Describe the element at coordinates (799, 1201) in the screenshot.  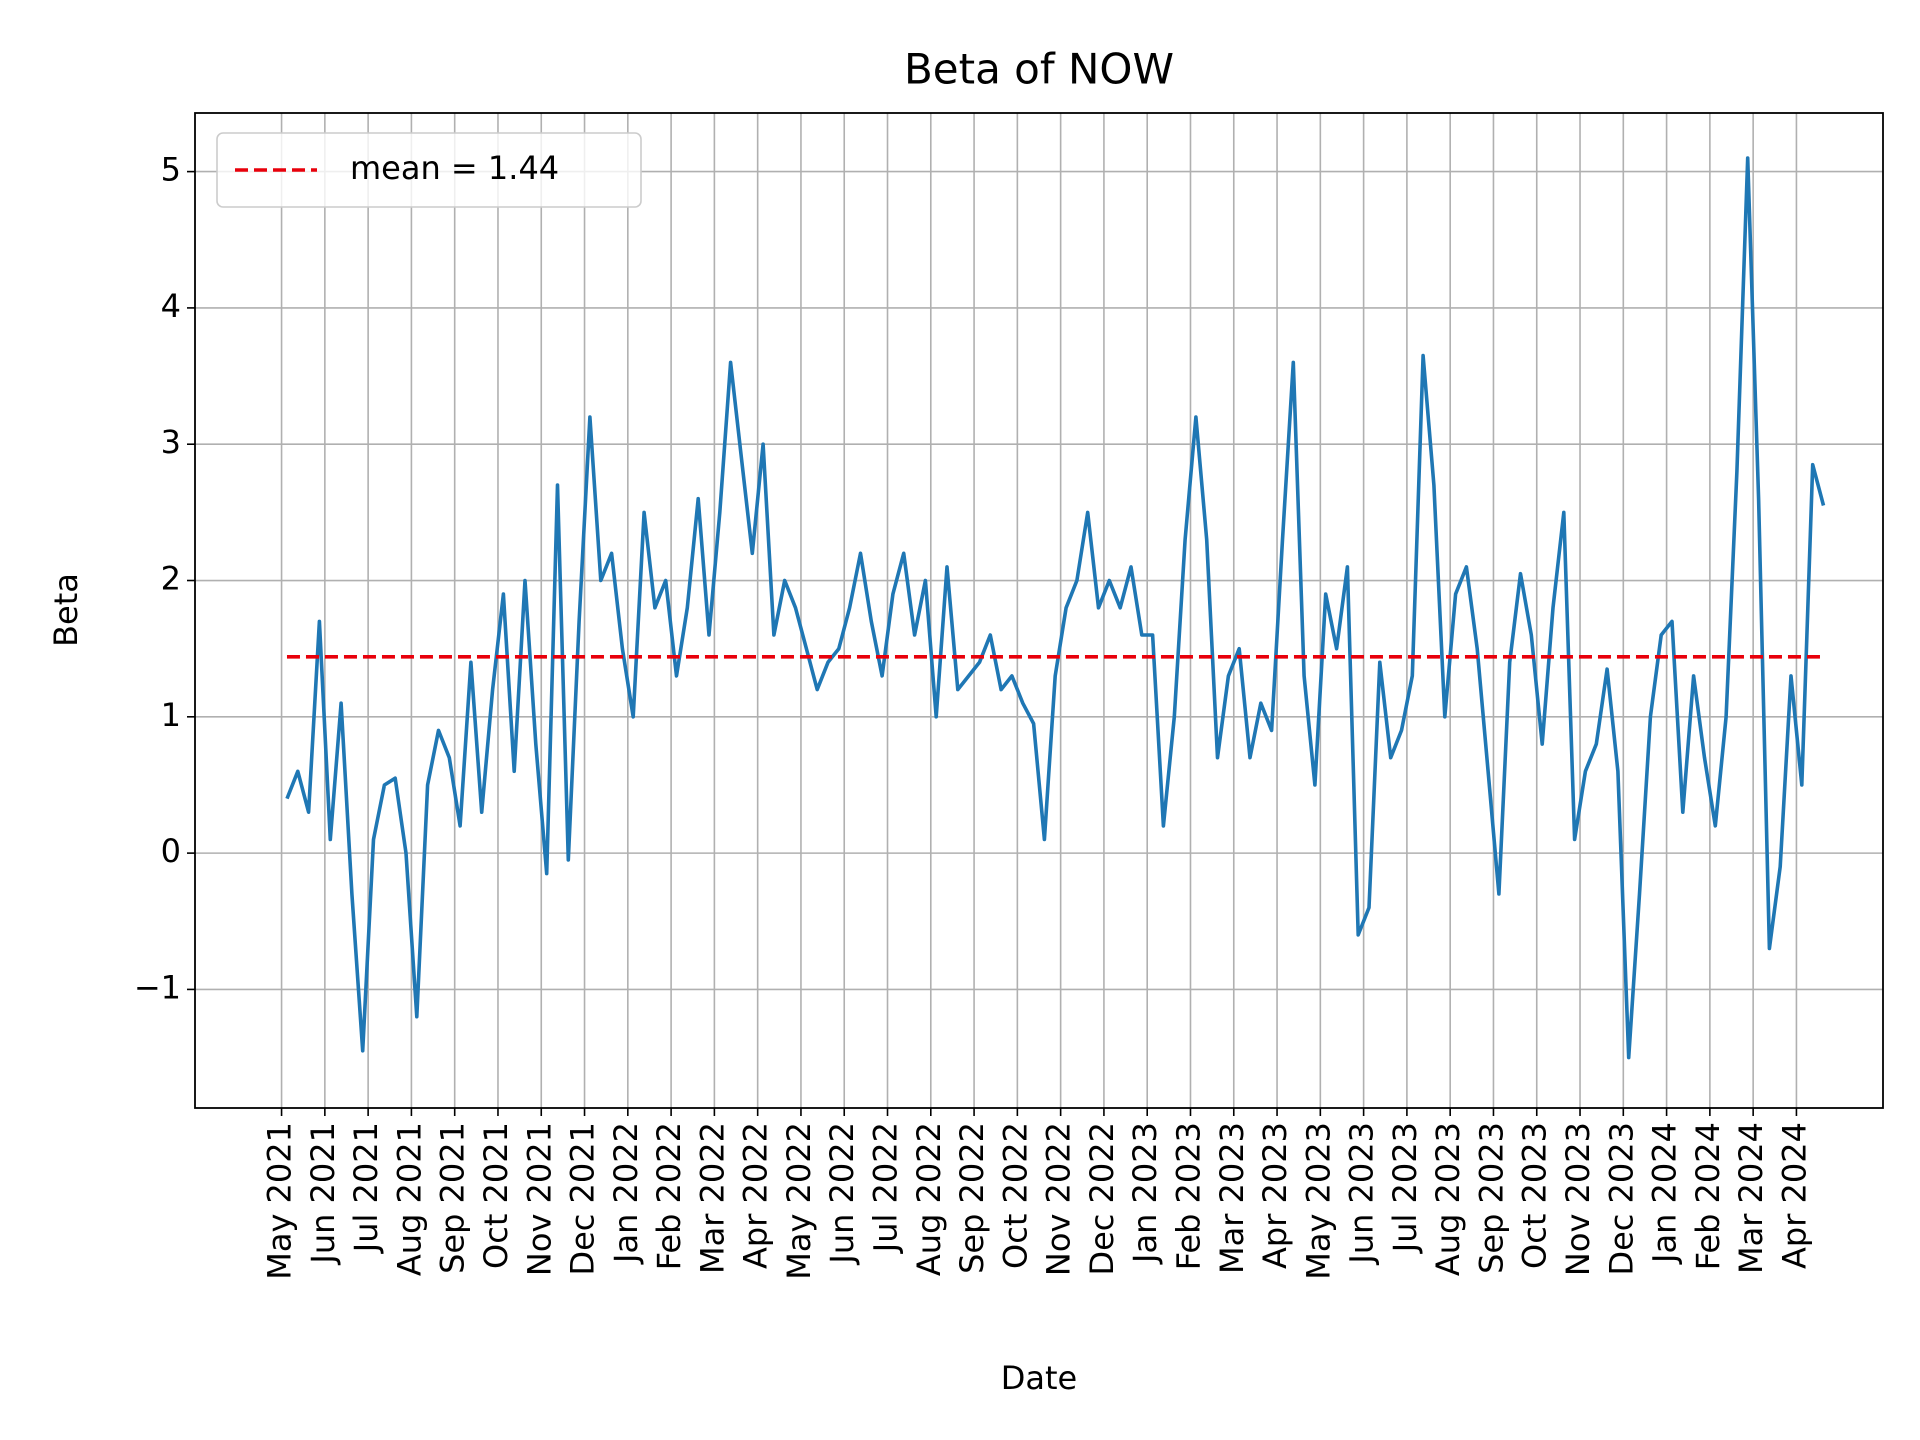
I see `x-tick-label: May 2022` at that location.